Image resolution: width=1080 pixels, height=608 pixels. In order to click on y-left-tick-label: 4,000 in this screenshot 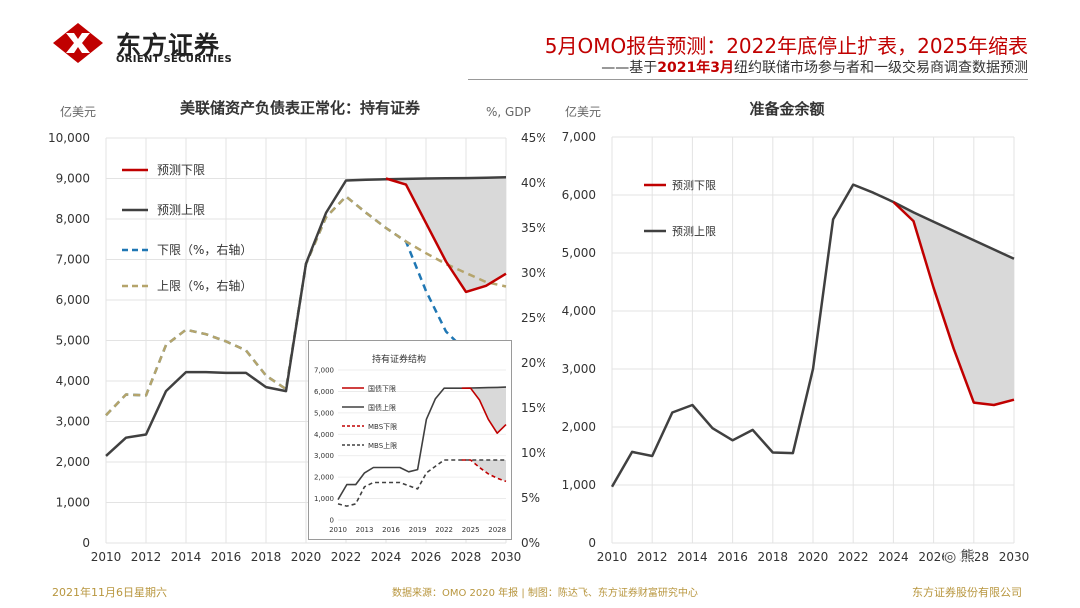, I will do `click(73, 381)`.